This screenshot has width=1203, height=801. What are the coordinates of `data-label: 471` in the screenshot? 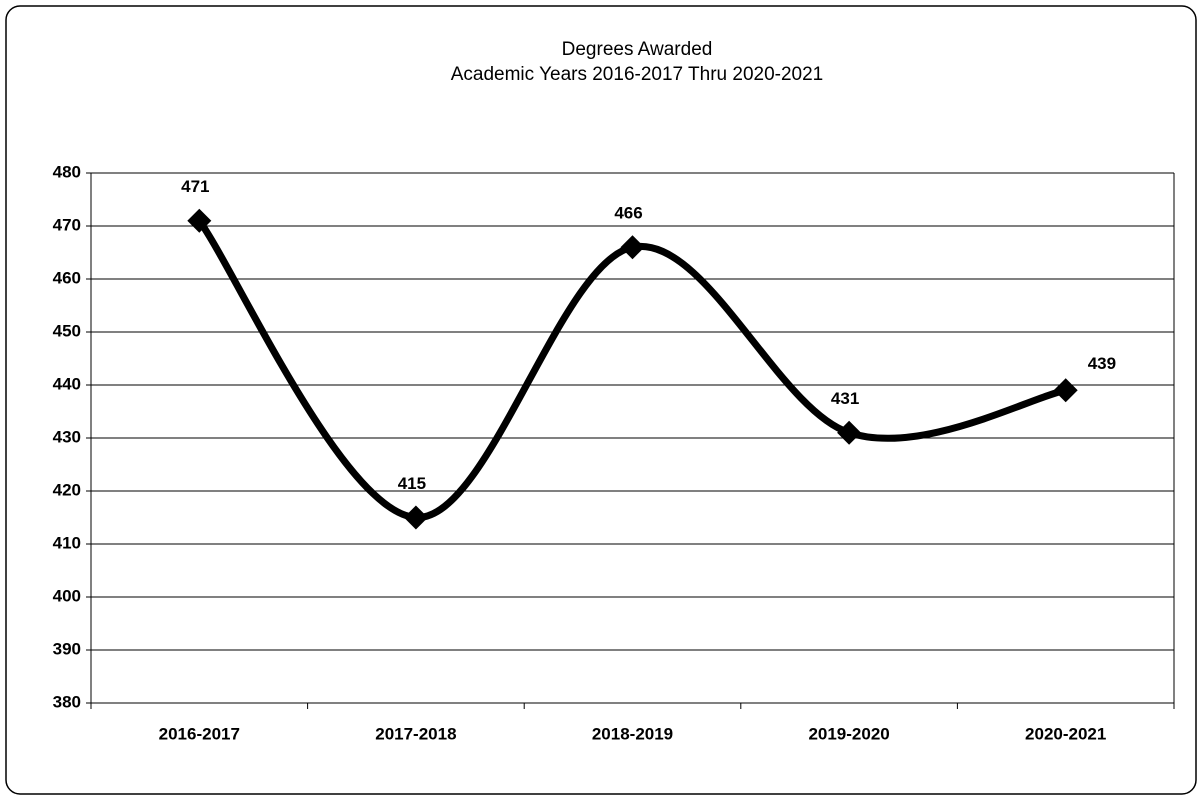 It's located at (195, 186).